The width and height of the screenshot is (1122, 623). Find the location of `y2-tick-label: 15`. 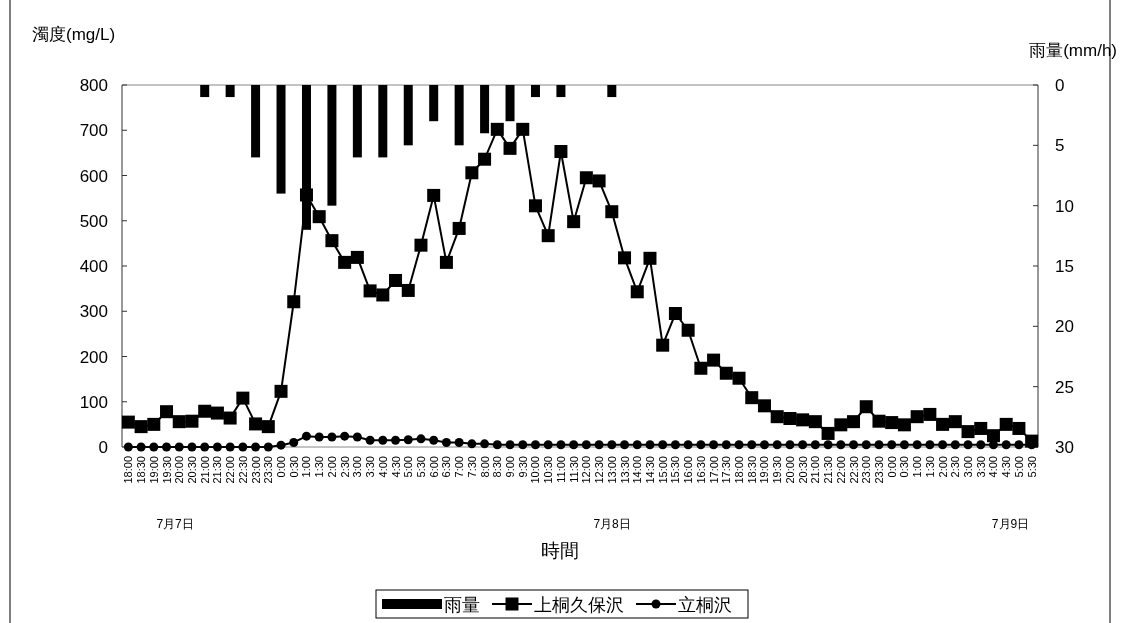

y2-tick-label: 15 is located at coordinates (1064, 266).